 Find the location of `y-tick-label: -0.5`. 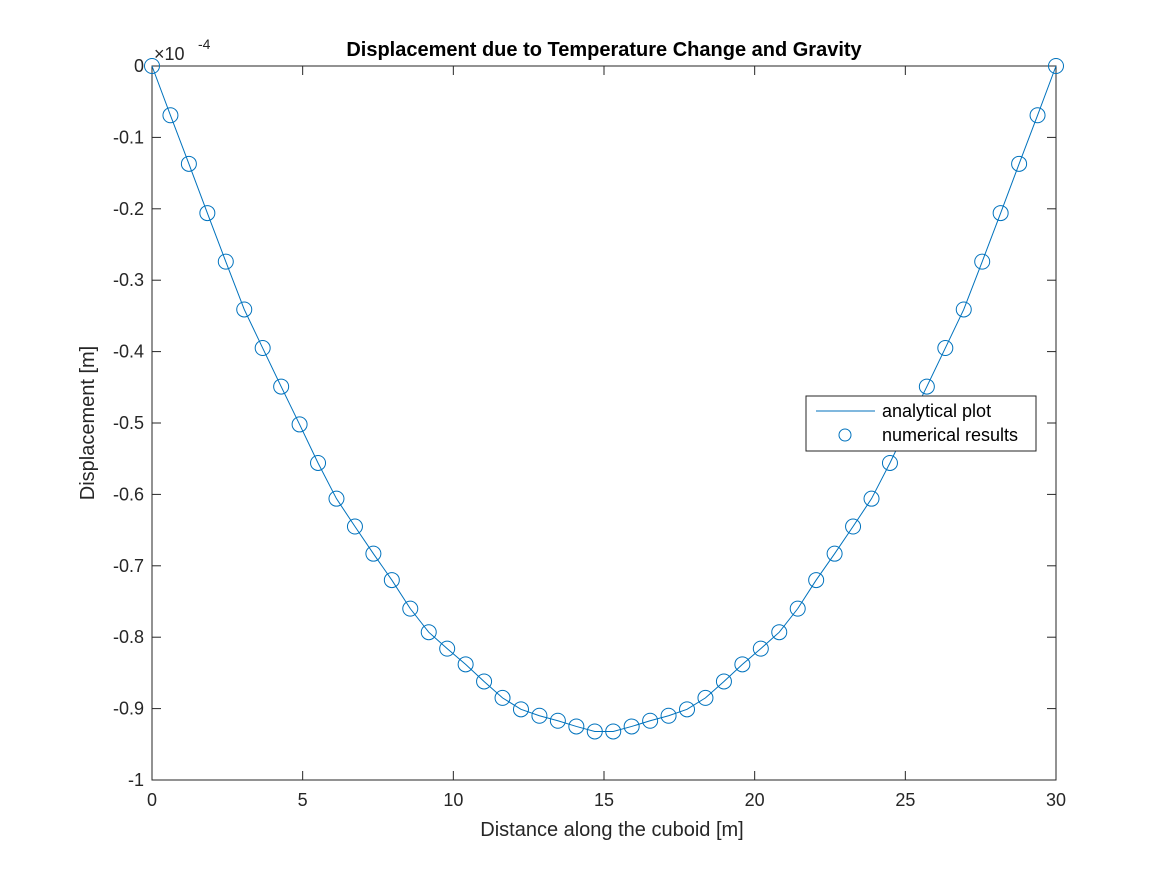

y-tick-label: -0.5 is located at coordinates (128, 423).